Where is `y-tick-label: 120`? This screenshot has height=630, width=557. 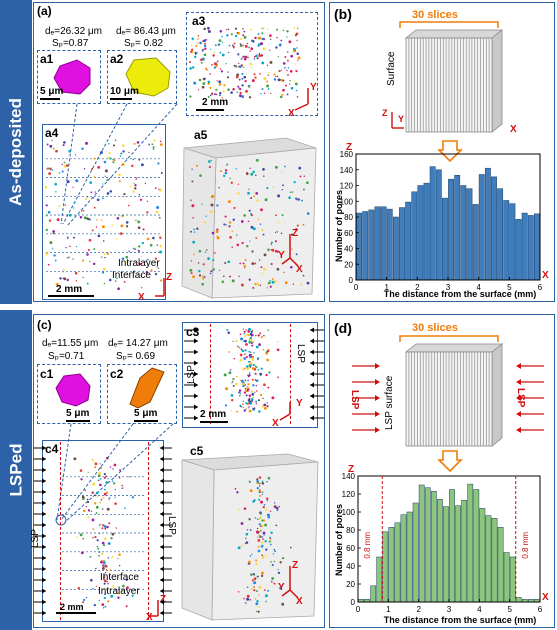 y-tick-label: 120 is located at coordinates (349, 494).